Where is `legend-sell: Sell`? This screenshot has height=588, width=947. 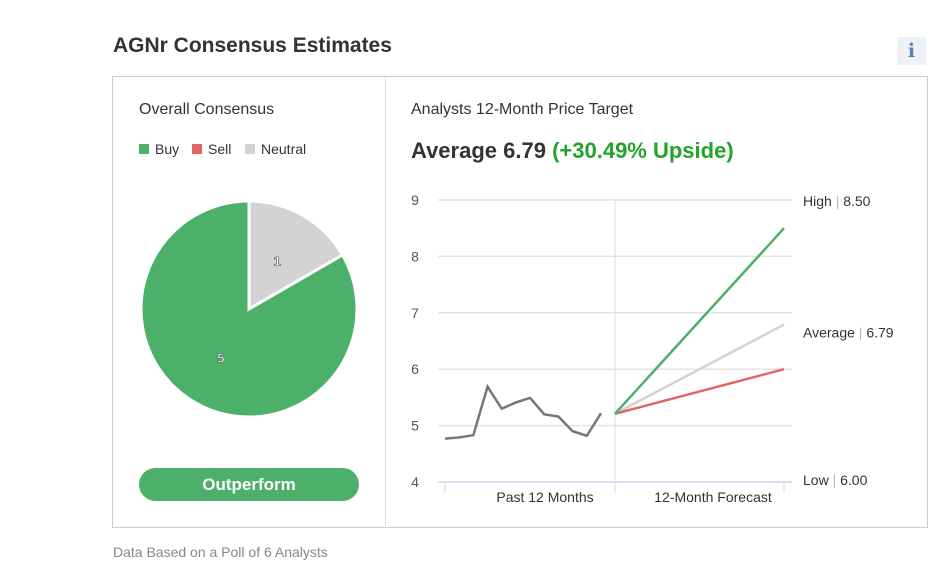 legend-sell: Sell is located at coordinates (211, 149).